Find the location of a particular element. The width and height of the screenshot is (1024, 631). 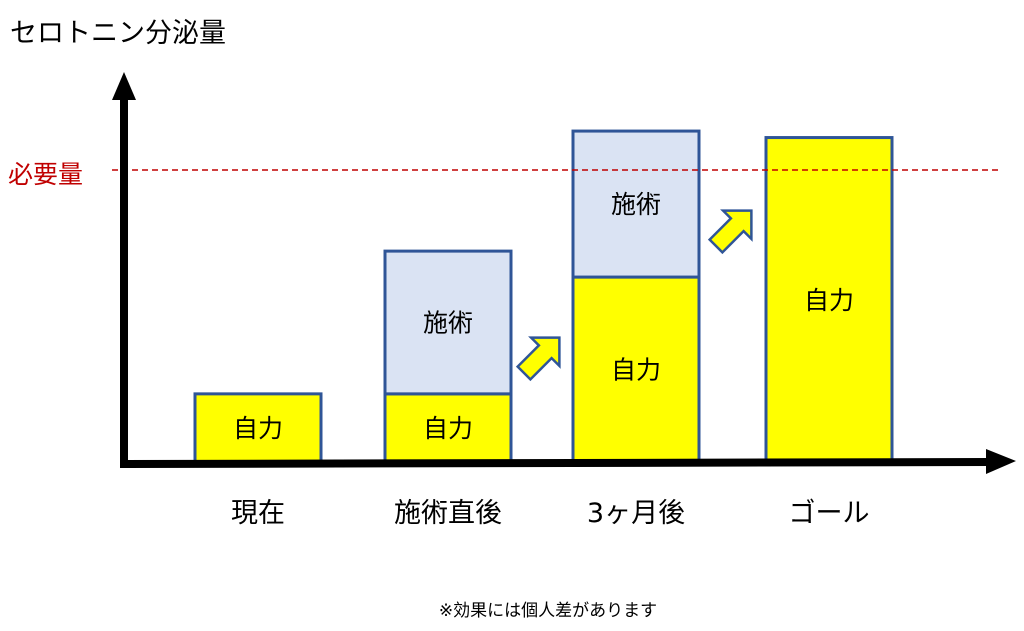

x-tick-label: 施術直後 is located at coordinates (448, 513).